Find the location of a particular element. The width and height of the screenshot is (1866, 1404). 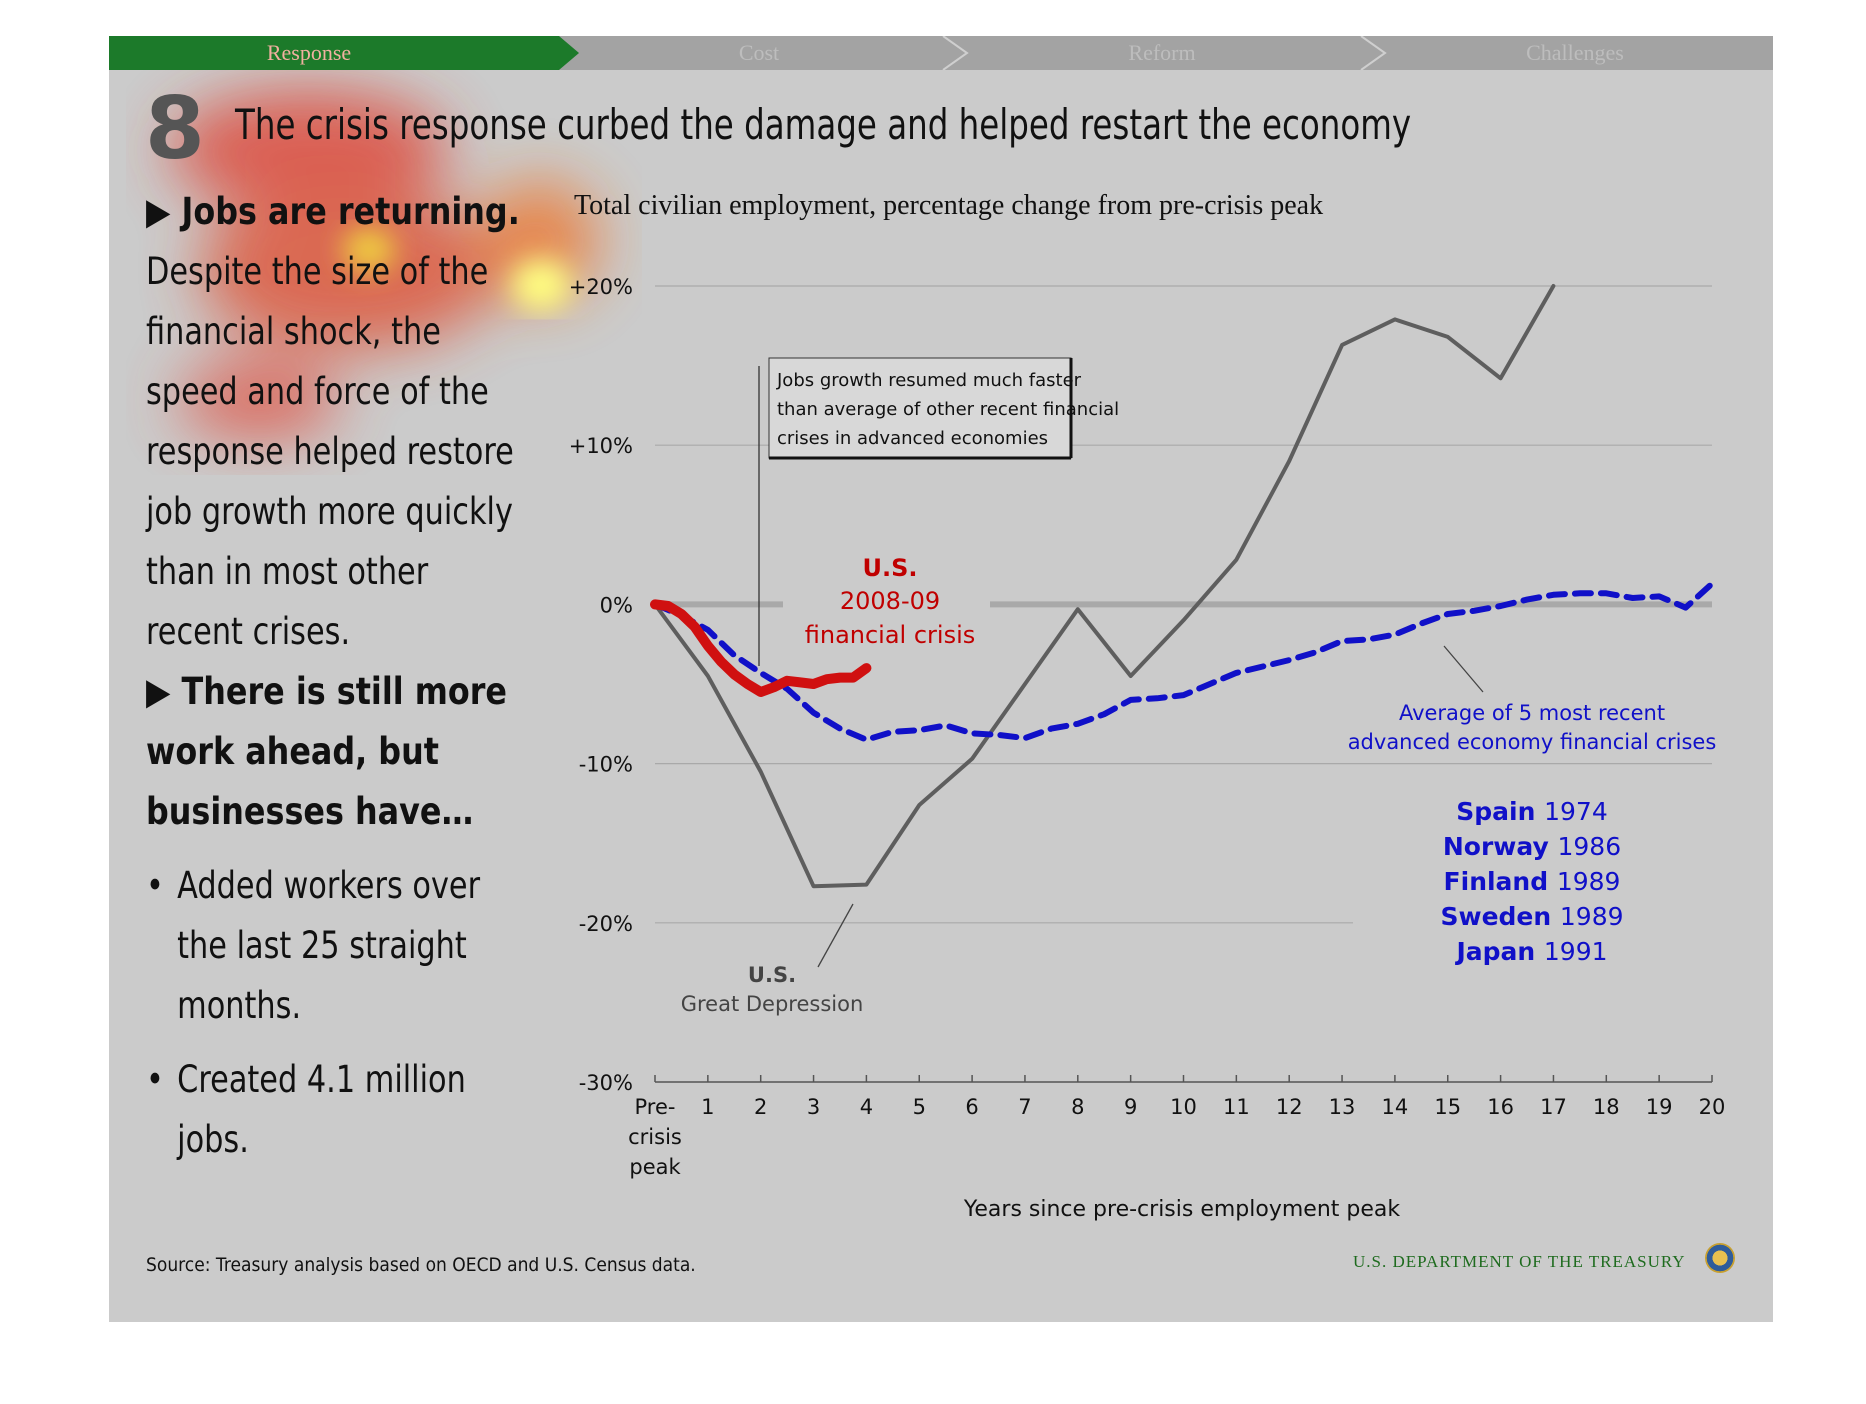

x-tick-label: 1 is located at coordinates (707, 1107).